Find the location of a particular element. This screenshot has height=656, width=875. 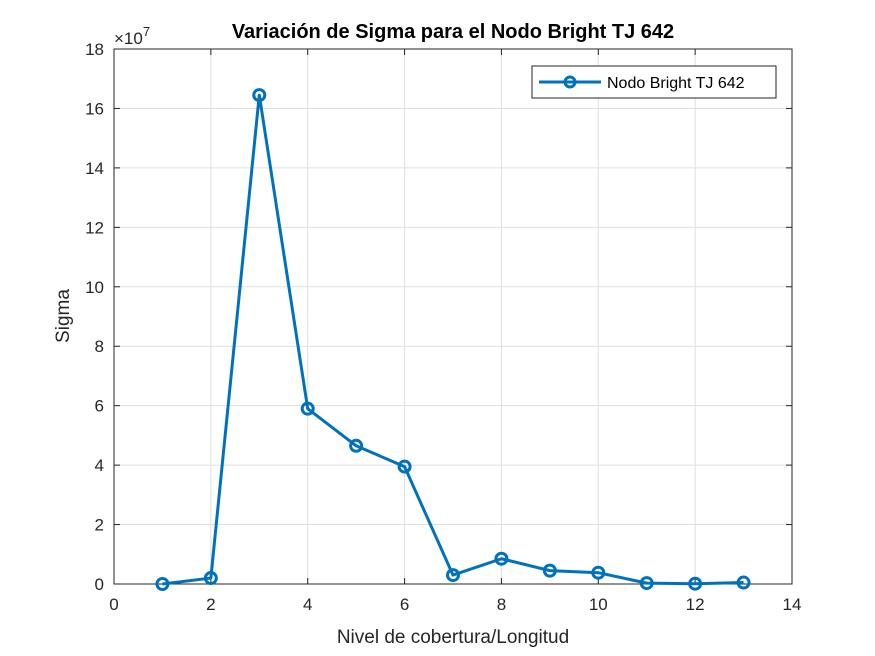

y-tick-label: 4 is located at coordinates (99, 465).